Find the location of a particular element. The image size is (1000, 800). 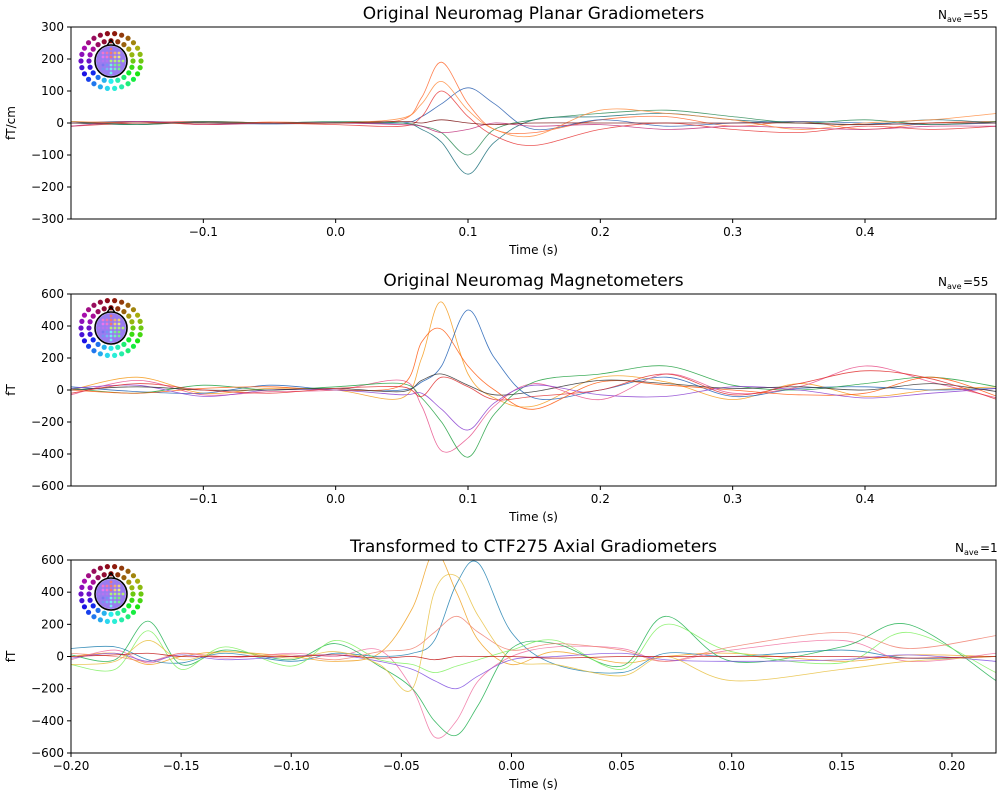

x-tick-label: −0.20 is located at coordinates (71, 766).